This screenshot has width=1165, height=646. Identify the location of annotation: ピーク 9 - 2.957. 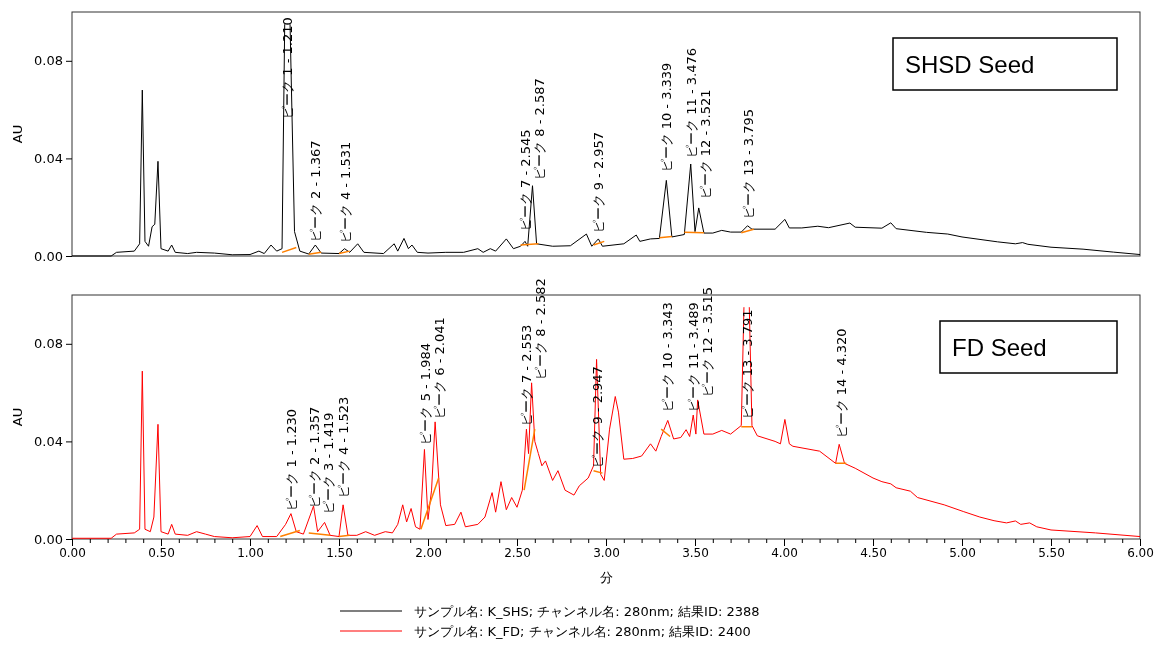
(599, 182).